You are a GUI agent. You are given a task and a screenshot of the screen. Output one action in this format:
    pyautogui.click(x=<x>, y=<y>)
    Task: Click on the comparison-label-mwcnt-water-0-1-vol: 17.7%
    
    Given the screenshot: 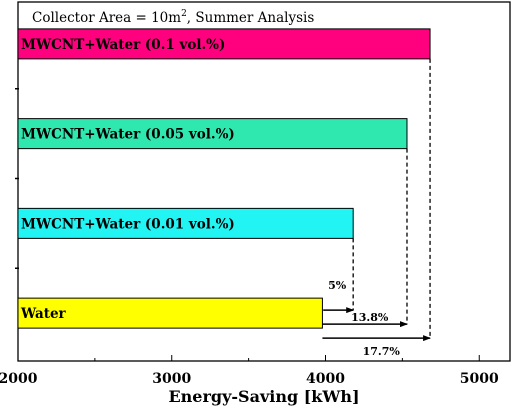 What is the action you would take?
    pyautogui.click(x=382, y=351)
    